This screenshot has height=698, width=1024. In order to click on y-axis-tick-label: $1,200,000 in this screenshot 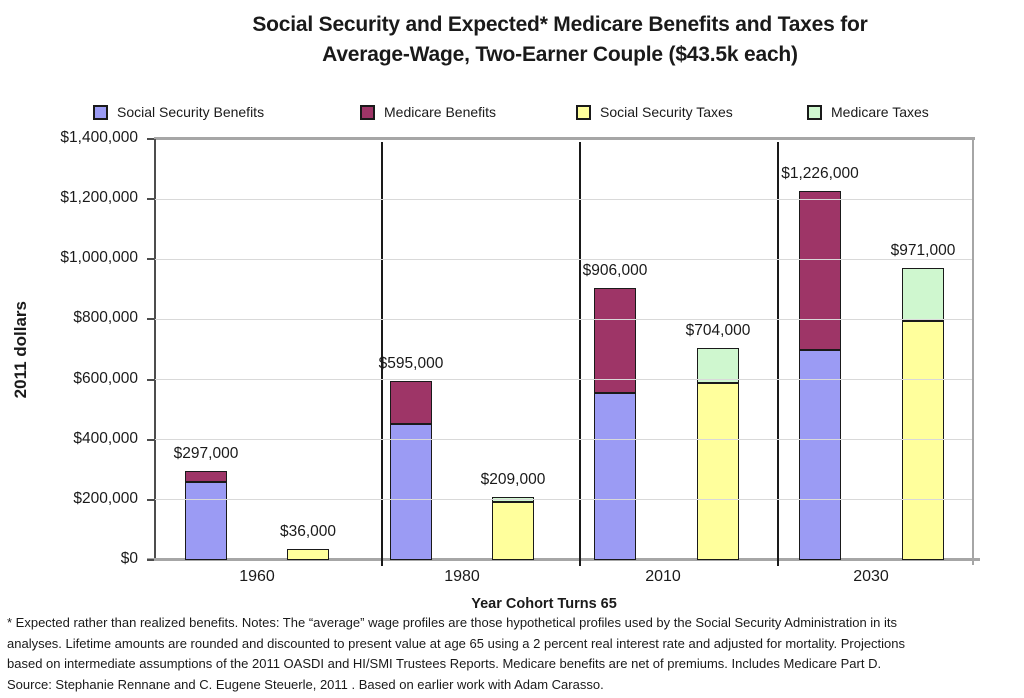, I will do `click(99, 198)`.